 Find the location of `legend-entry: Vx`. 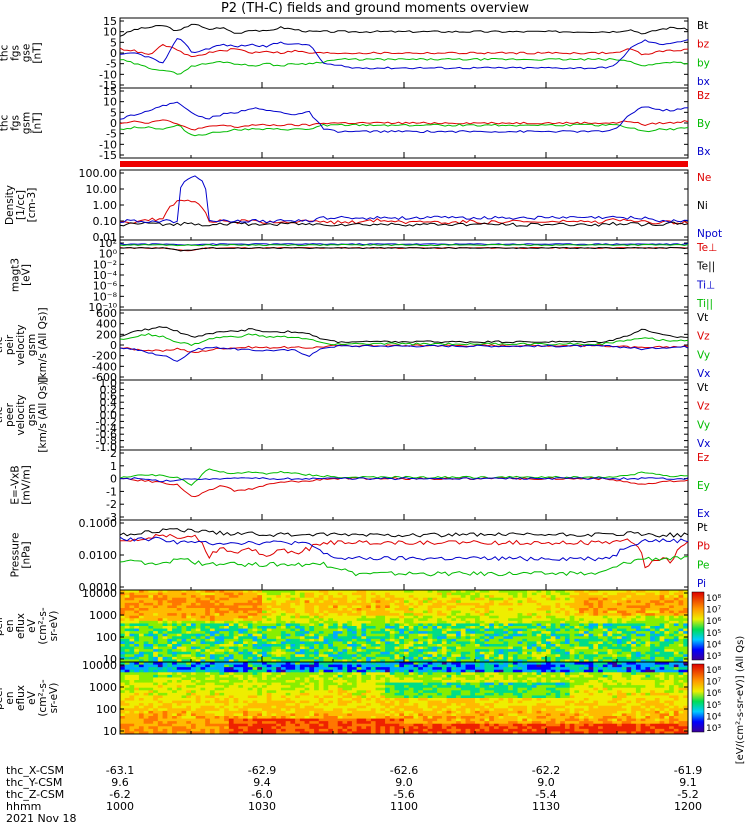

legend-entry: Vx is located at coordinates (703, 444).